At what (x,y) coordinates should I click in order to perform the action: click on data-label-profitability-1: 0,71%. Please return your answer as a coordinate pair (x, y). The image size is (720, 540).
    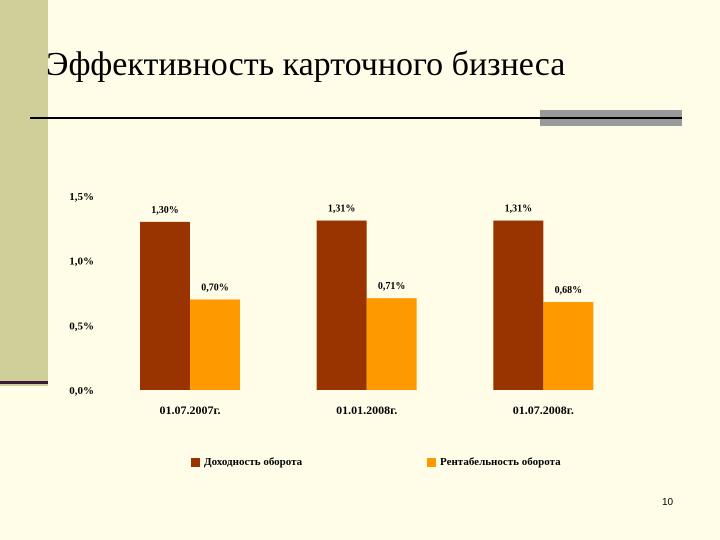
    Looking at the image, I should click on (392, 286).